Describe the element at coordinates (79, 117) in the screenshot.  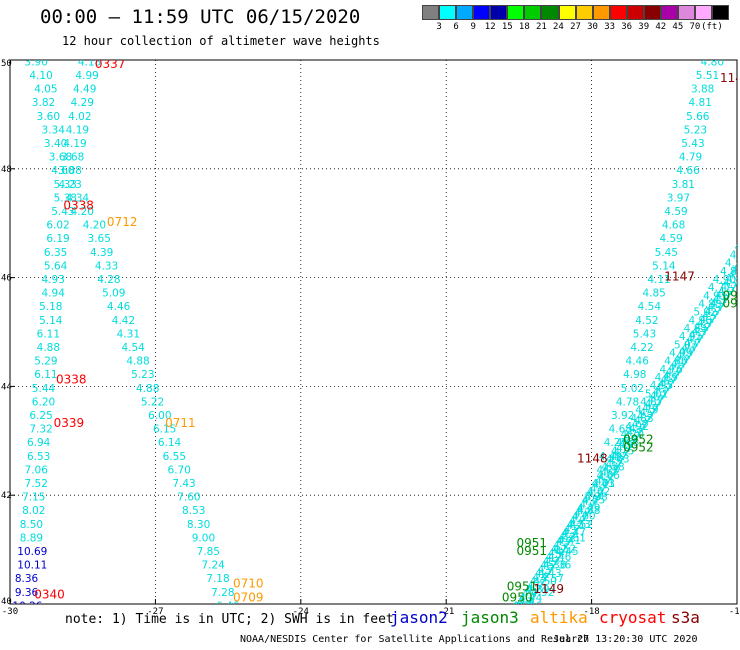
I see `swh-value: 4.02` at that location.